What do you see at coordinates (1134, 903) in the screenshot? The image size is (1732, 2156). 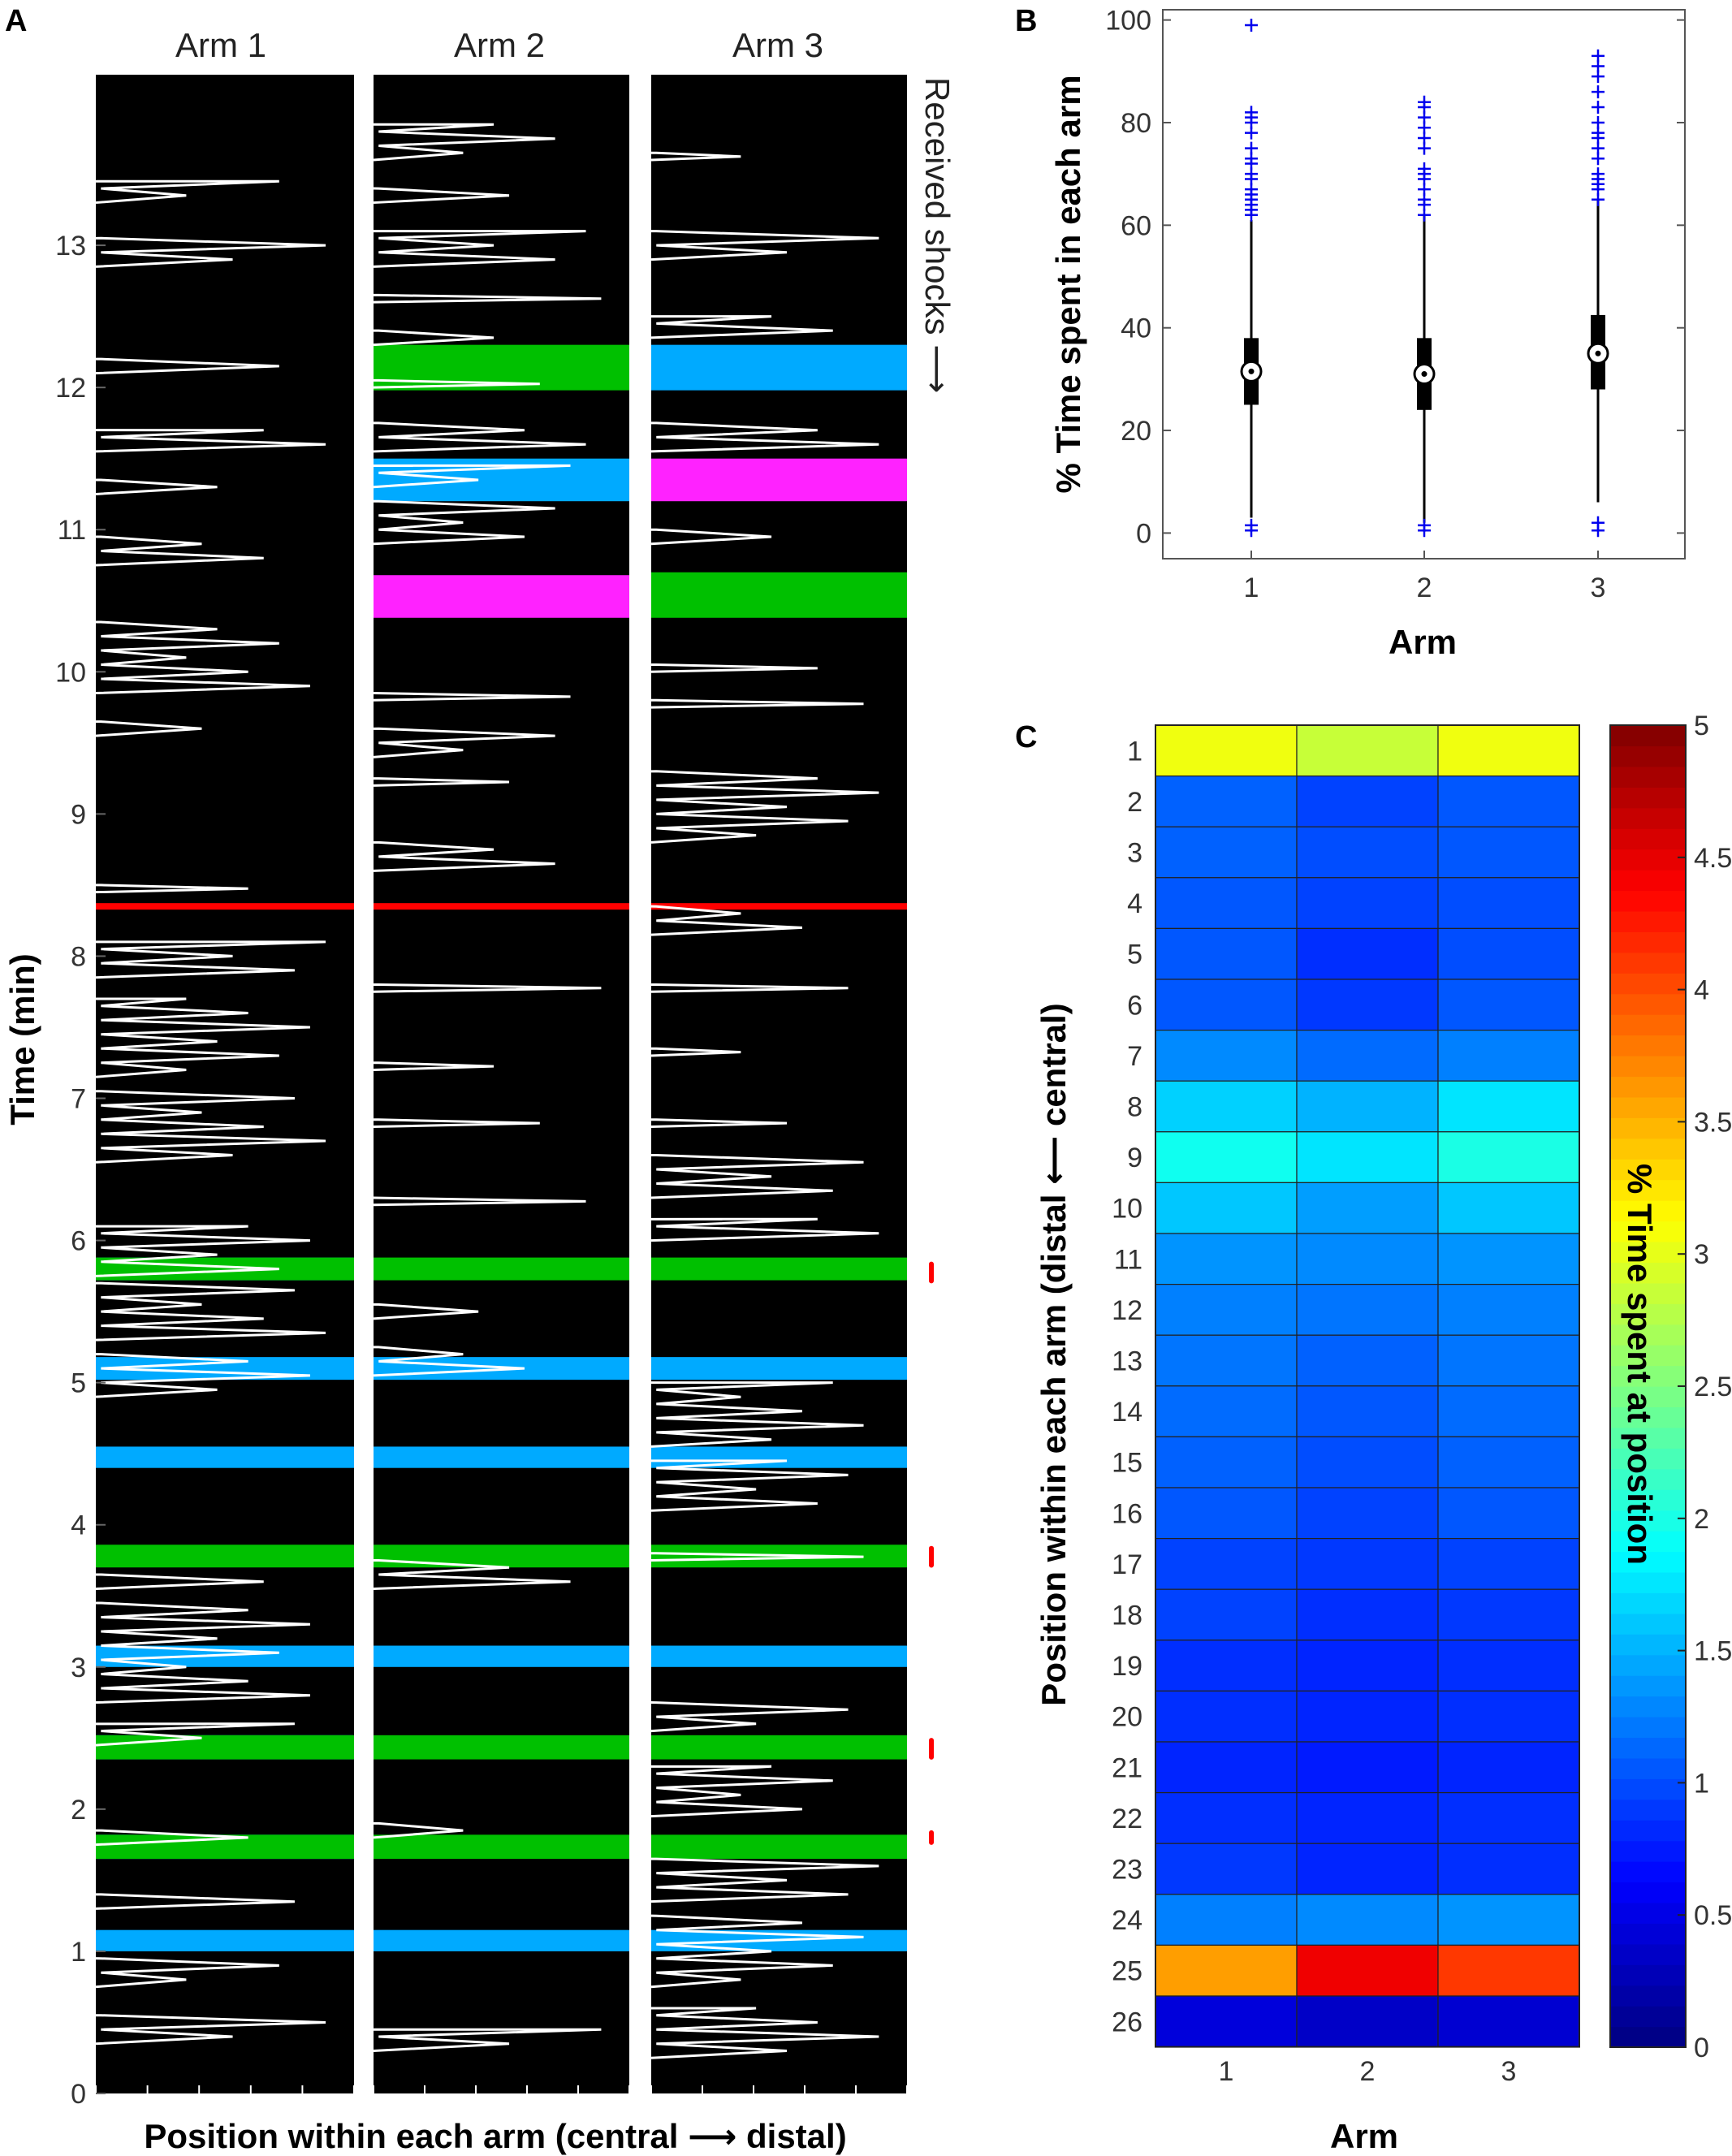 I see `heatmap-row-label: 4` at bounding box center [1134, 903].